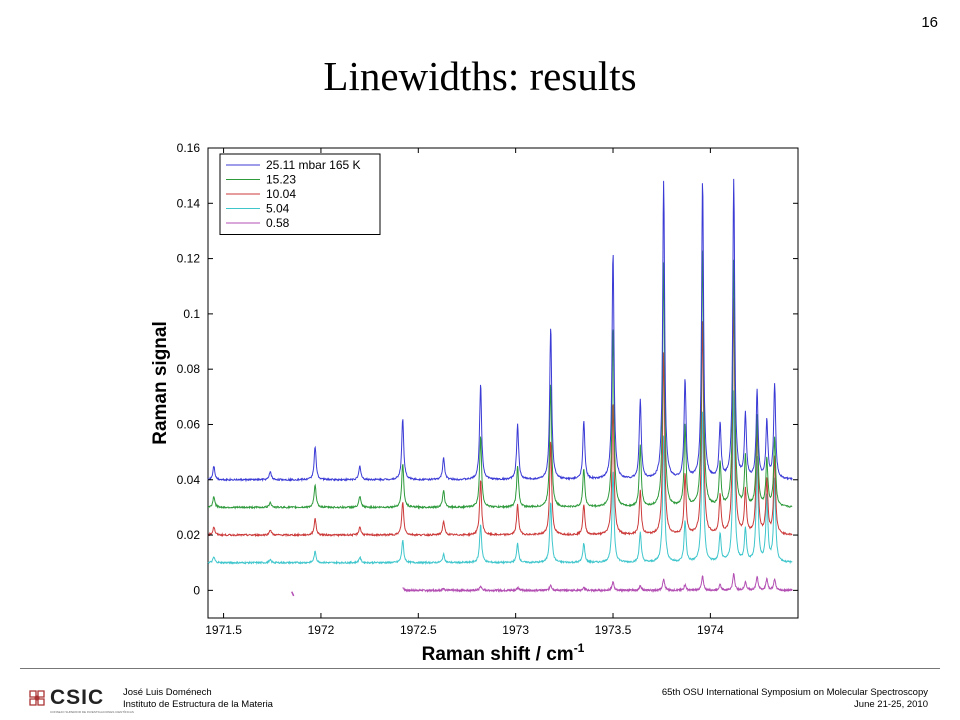 Image resolution: width=960 pixels, height=720 pixels. I want to click on y-tick-label: 0.14, so click(189, 203).